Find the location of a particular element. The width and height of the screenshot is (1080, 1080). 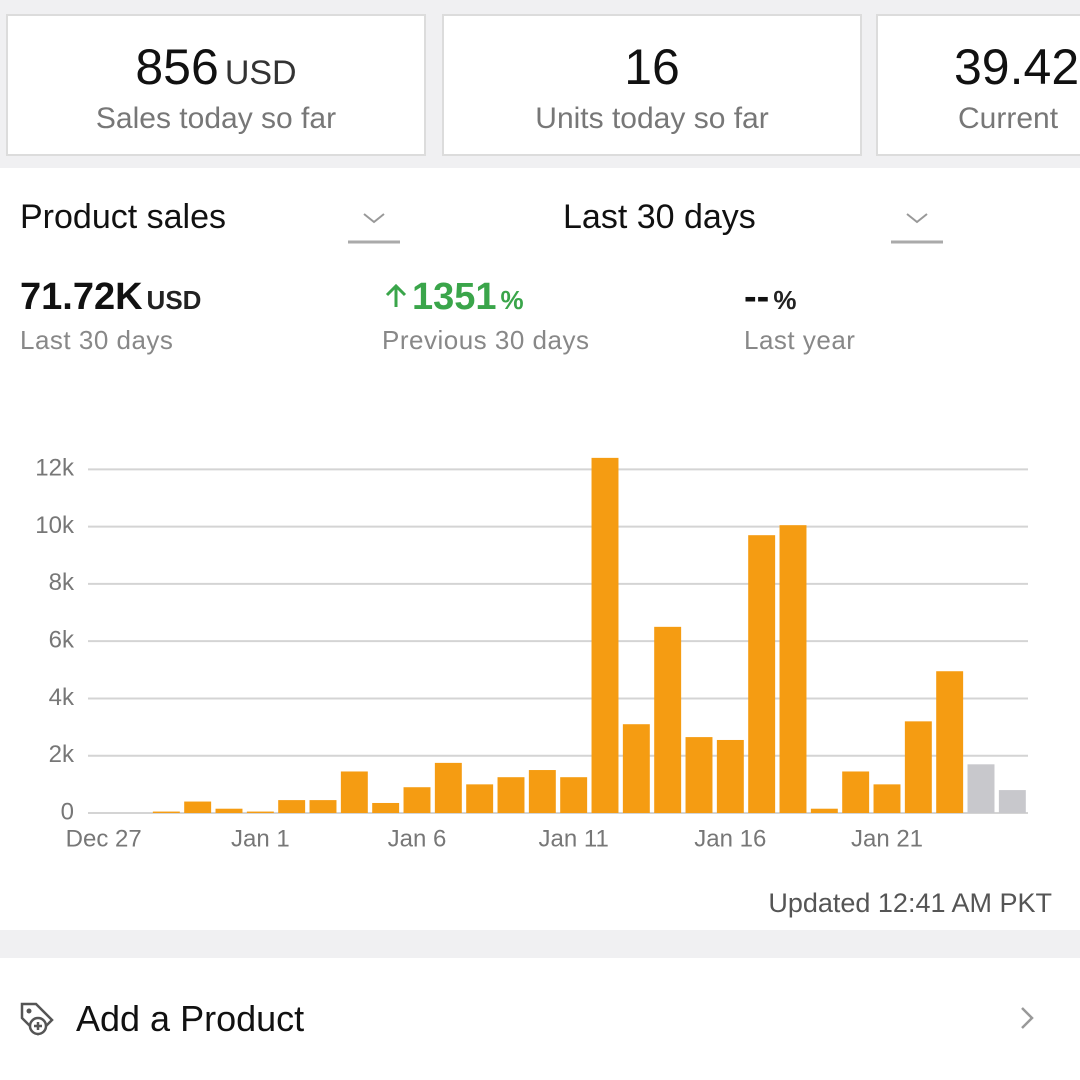

card: 856 USD Sales today so far is located at coordinates (216, 85).